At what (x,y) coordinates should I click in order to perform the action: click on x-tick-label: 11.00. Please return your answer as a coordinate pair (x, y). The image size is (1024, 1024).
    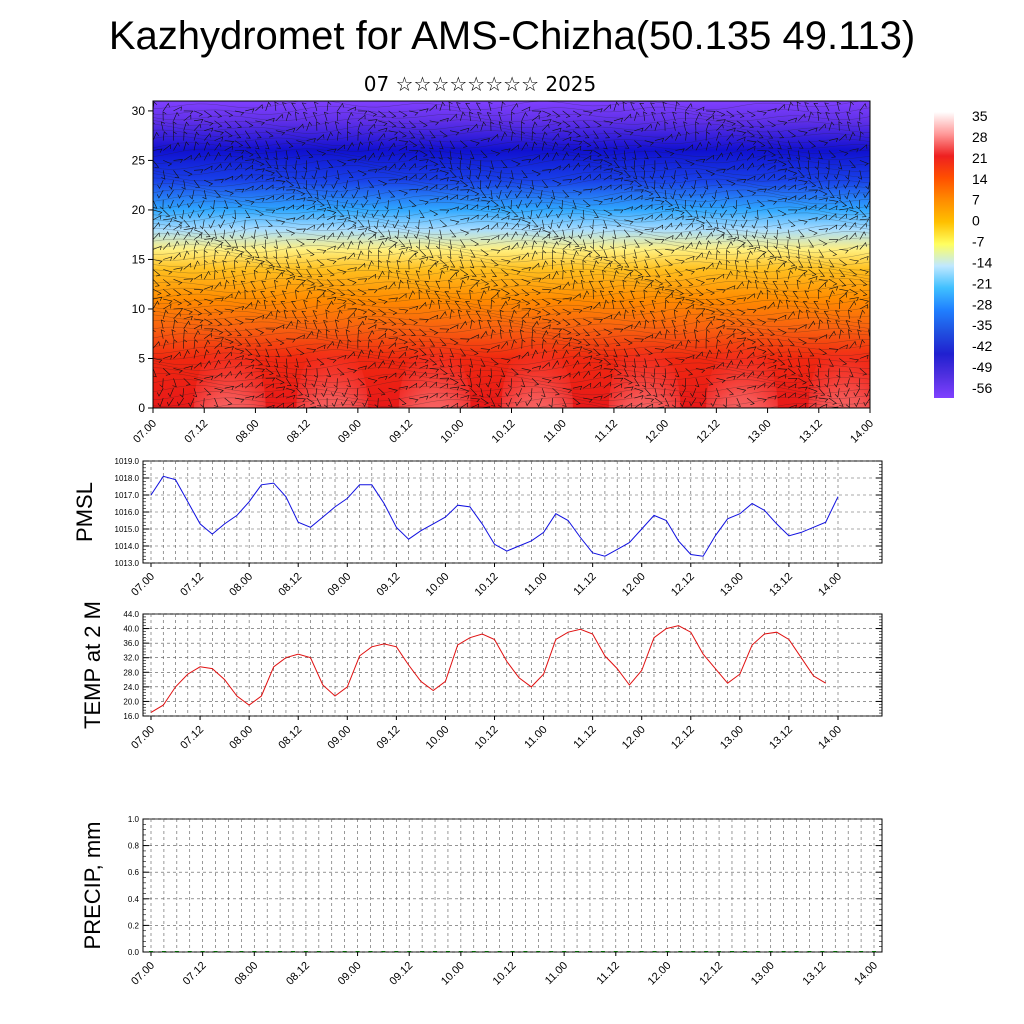
    Looking at the image, I should click on (554, 431).